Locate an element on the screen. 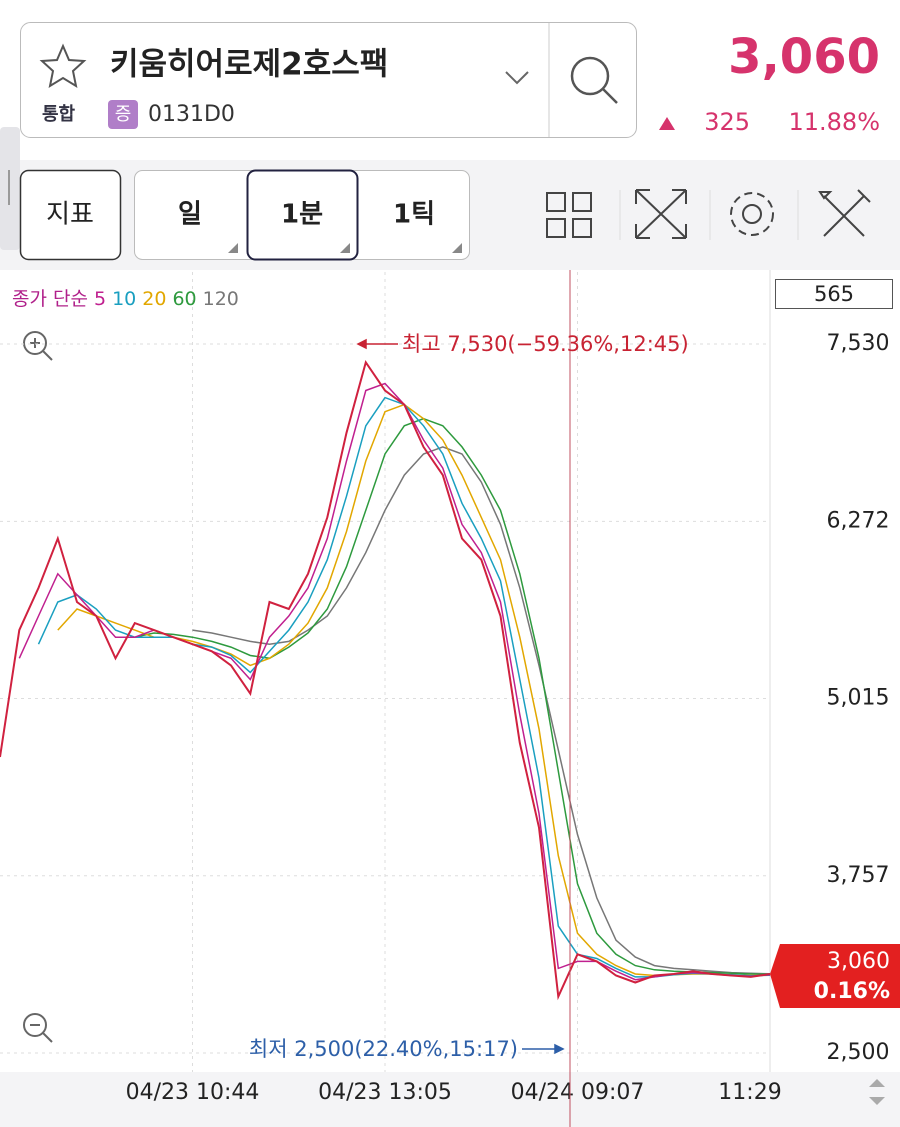 This screenshot has width=900, height=1127. crosshair-box is located at coordinates (834, 294).